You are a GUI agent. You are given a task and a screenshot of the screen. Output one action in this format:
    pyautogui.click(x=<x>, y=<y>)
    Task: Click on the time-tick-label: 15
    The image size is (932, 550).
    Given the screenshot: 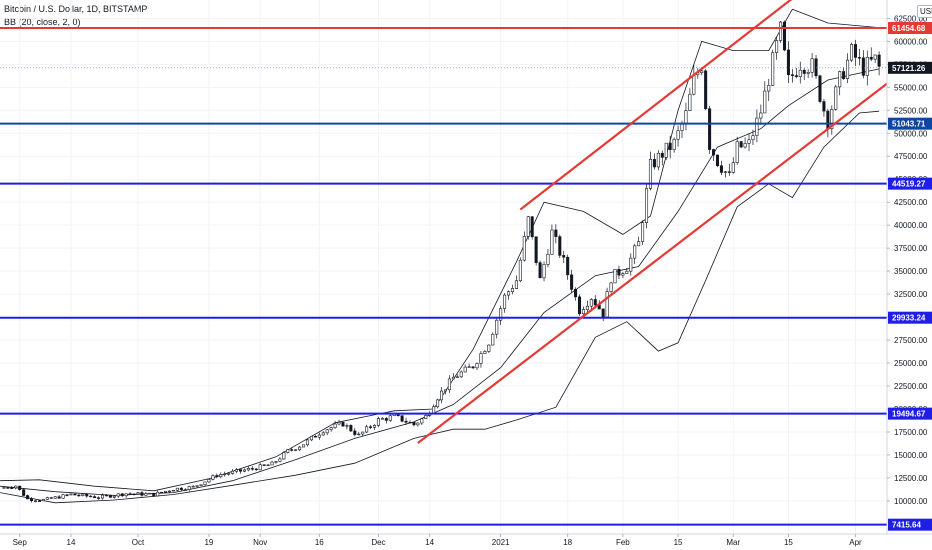 What is the action you would take?
    pyautogui.click(x=788, y=542)
    